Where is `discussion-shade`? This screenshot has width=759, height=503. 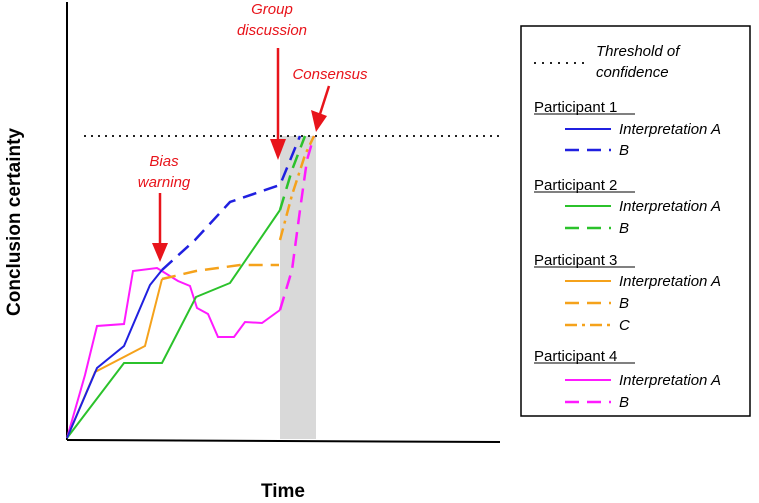
discussion-shade is located at coordinates (298, 287).